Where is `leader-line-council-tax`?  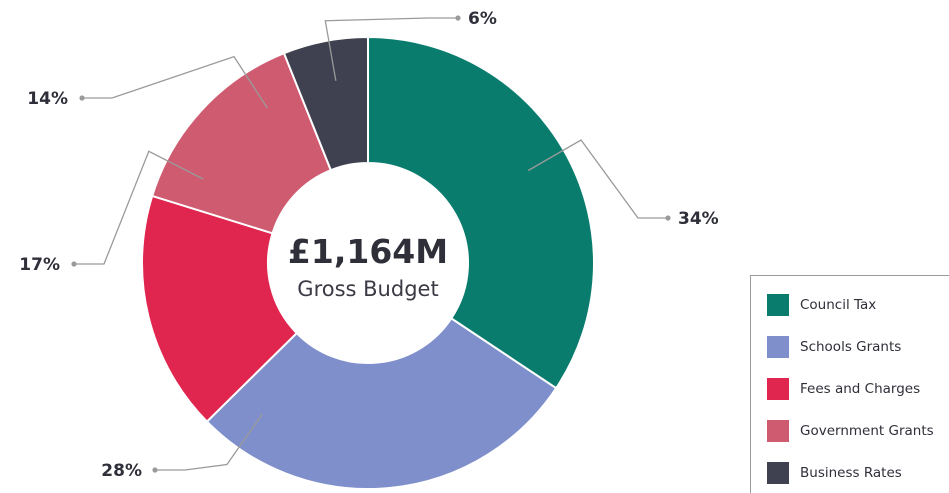 leader-line-council-tax is located at coordinates (597, 179).